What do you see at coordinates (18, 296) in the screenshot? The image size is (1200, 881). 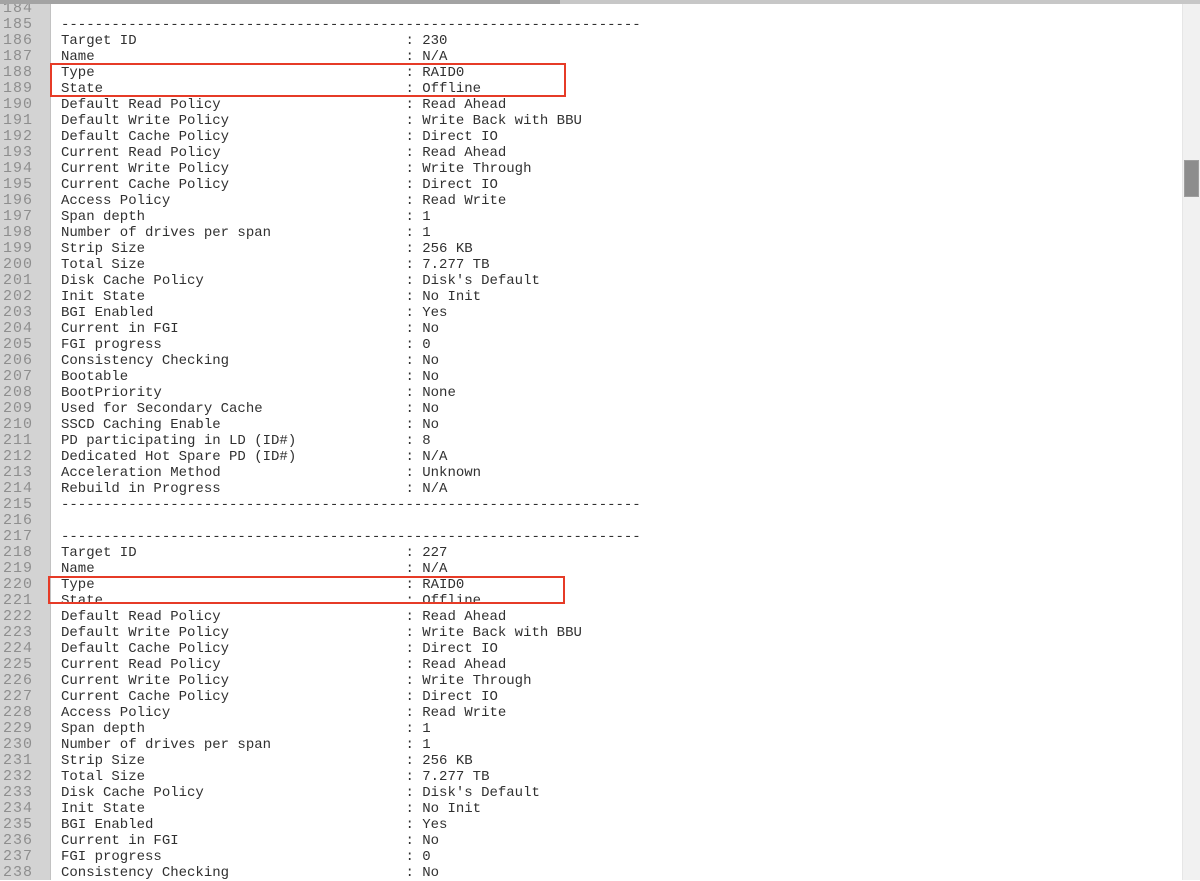 I see `line-number: 202` at bounding box center [18, 296].